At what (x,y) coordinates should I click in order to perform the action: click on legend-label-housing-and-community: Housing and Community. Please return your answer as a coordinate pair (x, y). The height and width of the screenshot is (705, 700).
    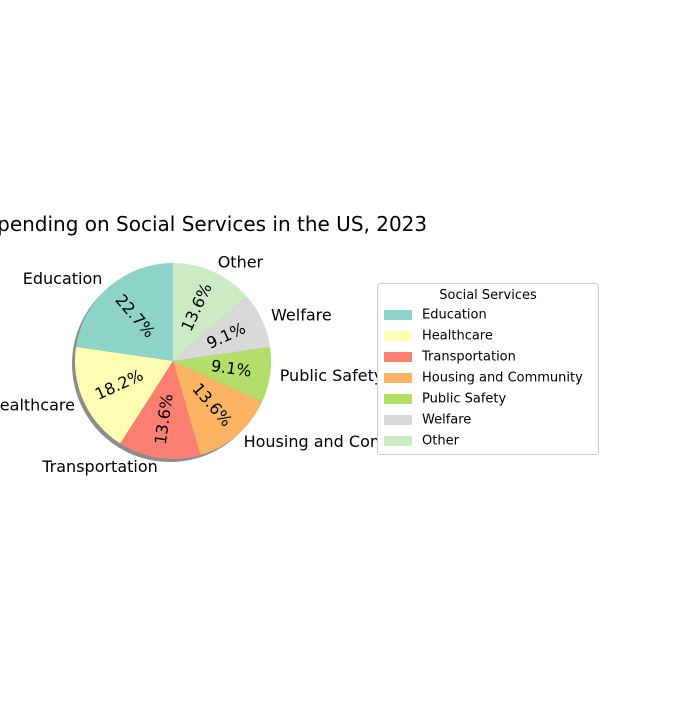
    Looking at the image, I should click on (502, 378).